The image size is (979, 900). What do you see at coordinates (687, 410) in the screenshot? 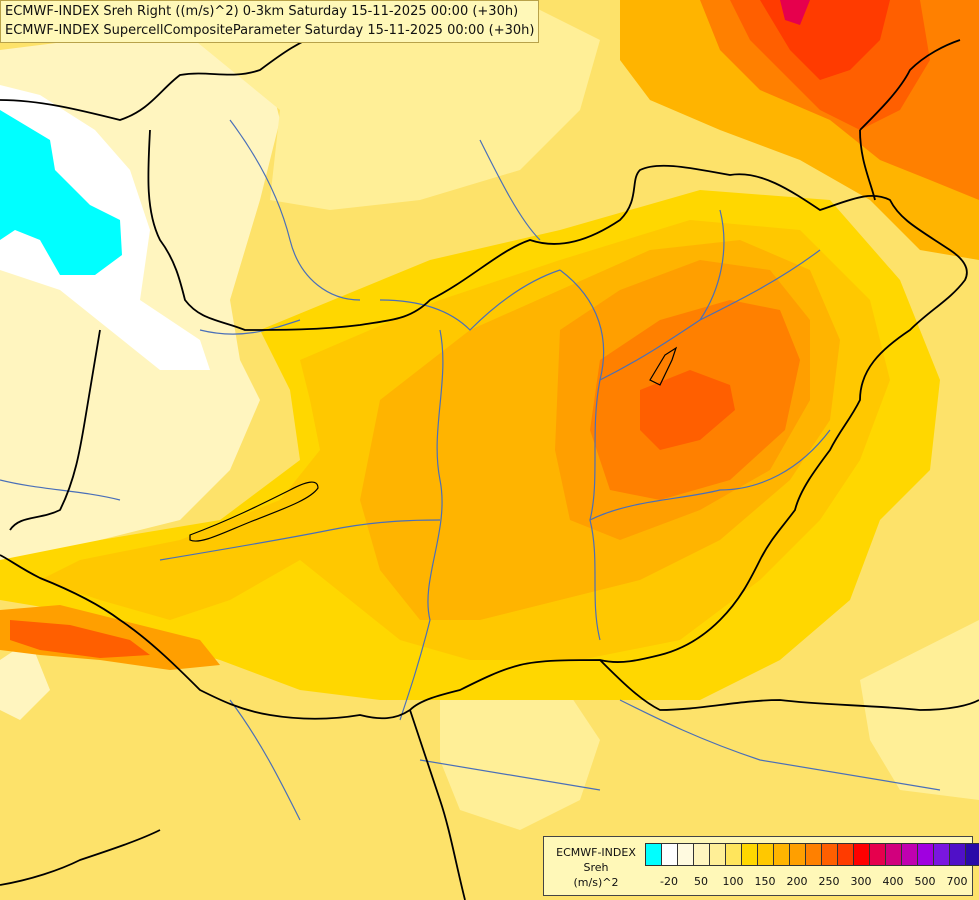
I see `field-red-orange` at bounding box center [687, 410].